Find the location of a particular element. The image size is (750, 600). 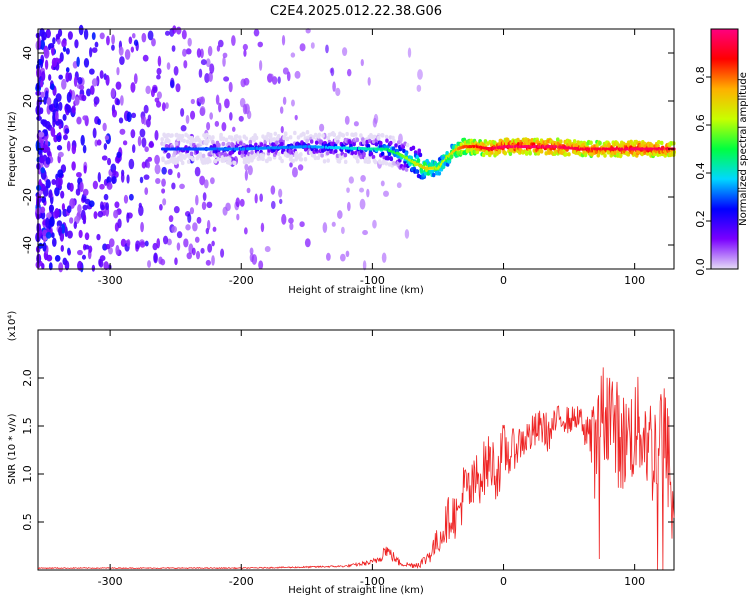

colorbar-tick-label: 0.8 is located at coordinates (700, 75).